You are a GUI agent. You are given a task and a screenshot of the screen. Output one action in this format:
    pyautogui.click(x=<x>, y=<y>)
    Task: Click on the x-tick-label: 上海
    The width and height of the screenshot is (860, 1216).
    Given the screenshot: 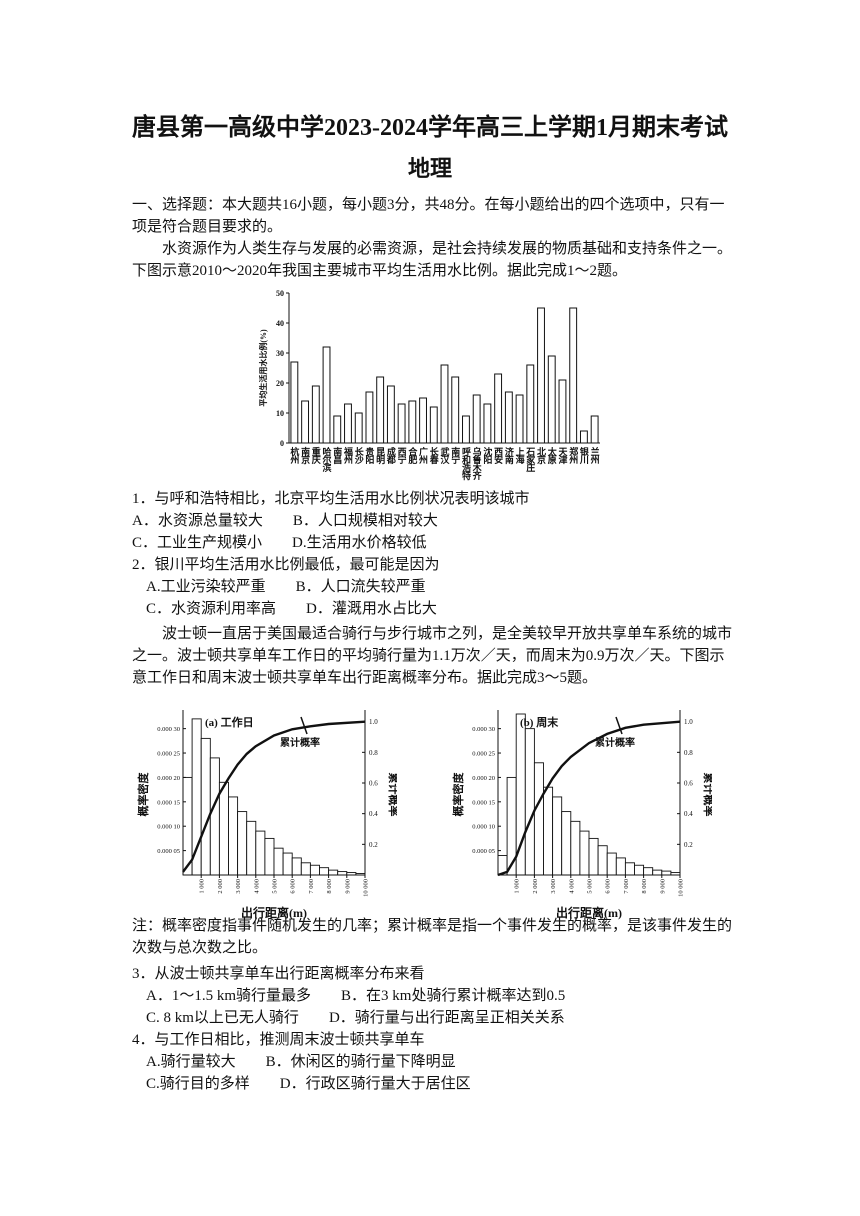 What is the action you would take?
    pyautogui.click(x=520, y=455)
    